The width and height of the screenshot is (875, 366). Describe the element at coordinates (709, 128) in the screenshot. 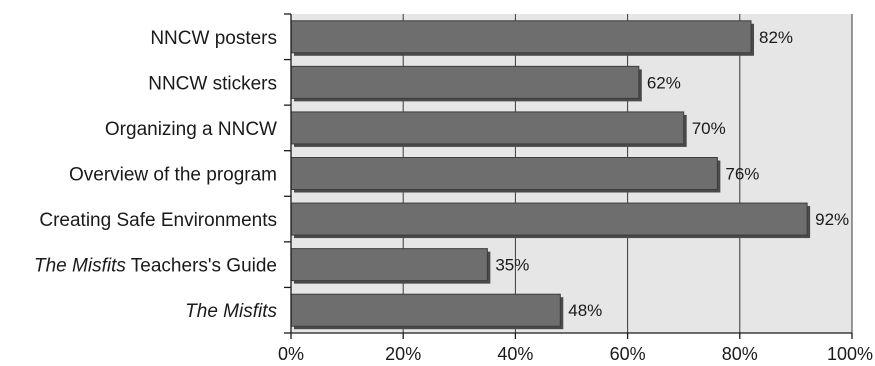

I see `bar-value-label: 70%` at that location.